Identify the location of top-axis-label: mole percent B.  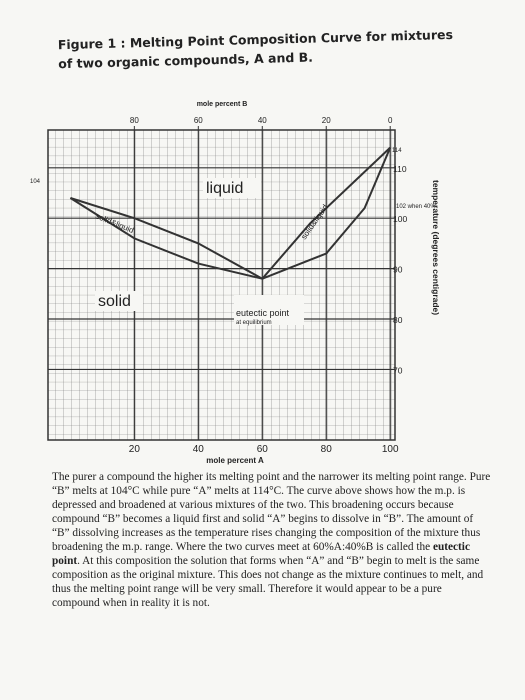
(222, 104).